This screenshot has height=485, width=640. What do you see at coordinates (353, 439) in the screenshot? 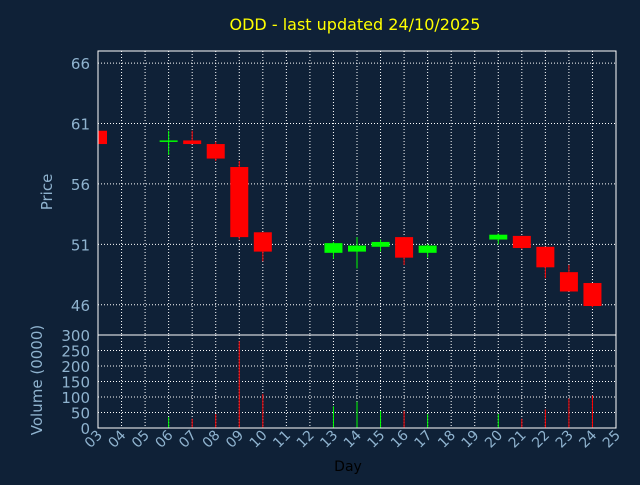
I see `x-tick-label: 14` at bounding box center [353, 439].